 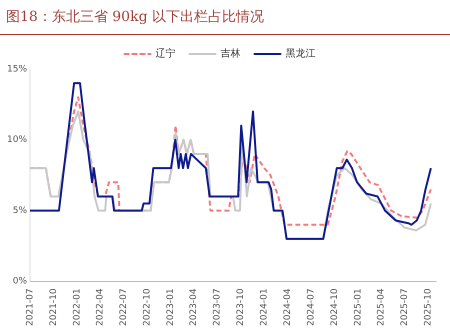 I want to click on x-tick-label: 2022-07, so click(x=123, y=307).